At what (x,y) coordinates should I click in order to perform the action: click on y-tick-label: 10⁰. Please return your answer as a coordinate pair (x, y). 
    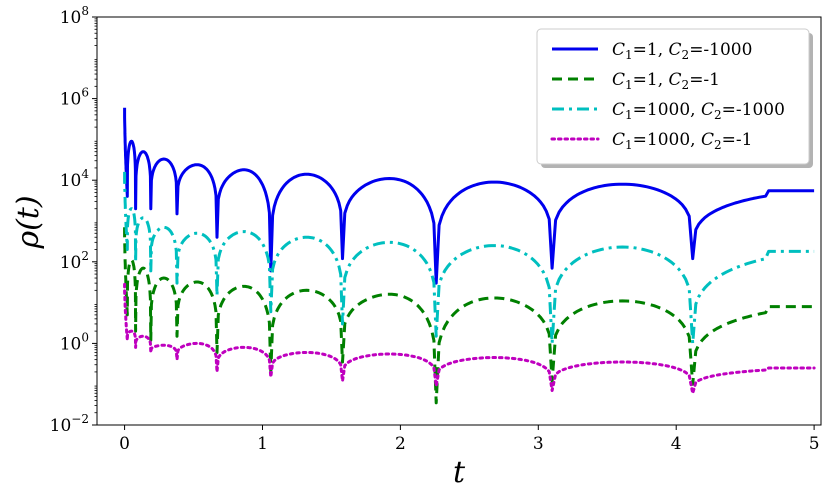
    Looking at the image, I should click on (74, 342).